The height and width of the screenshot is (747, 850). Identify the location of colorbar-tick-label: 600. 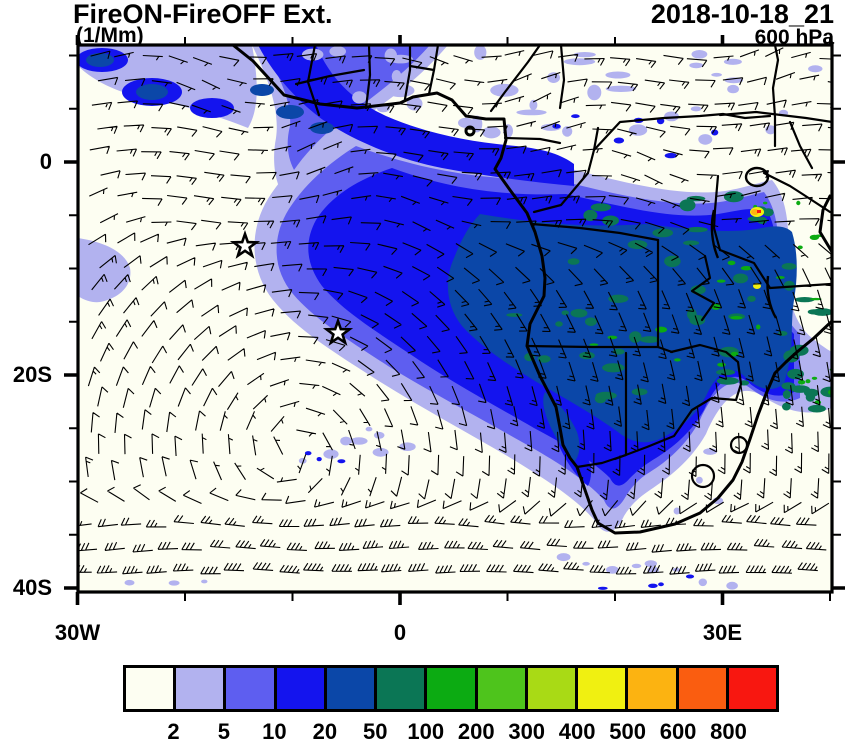
(678, 731).